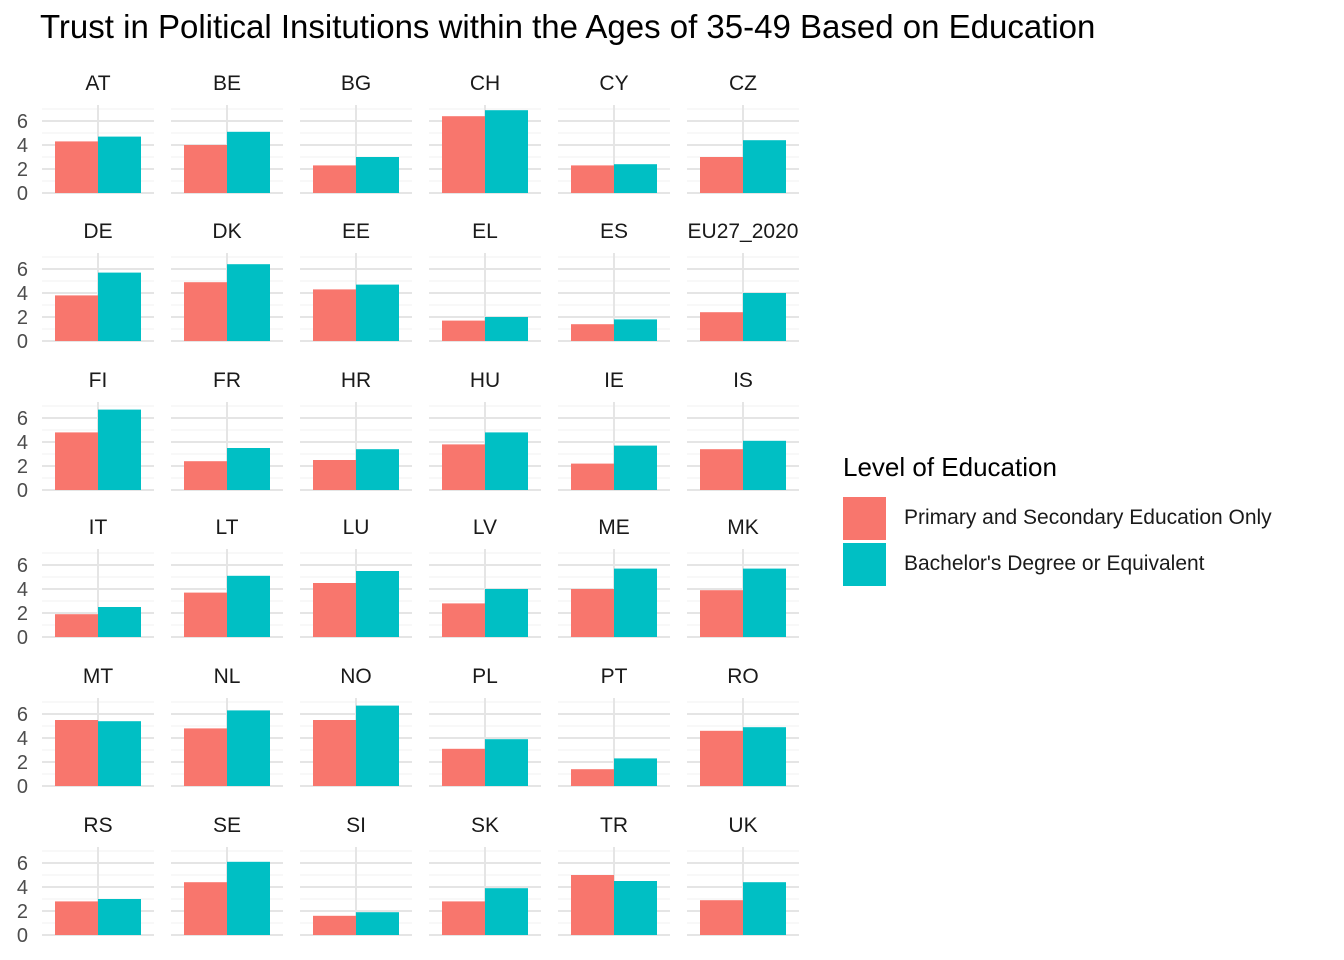 The height and width of the screenshot is (960, 1344). Describe the element at coordinates (485, 281) in the screenshot. I see `facet-panel-el: EL` at that location.